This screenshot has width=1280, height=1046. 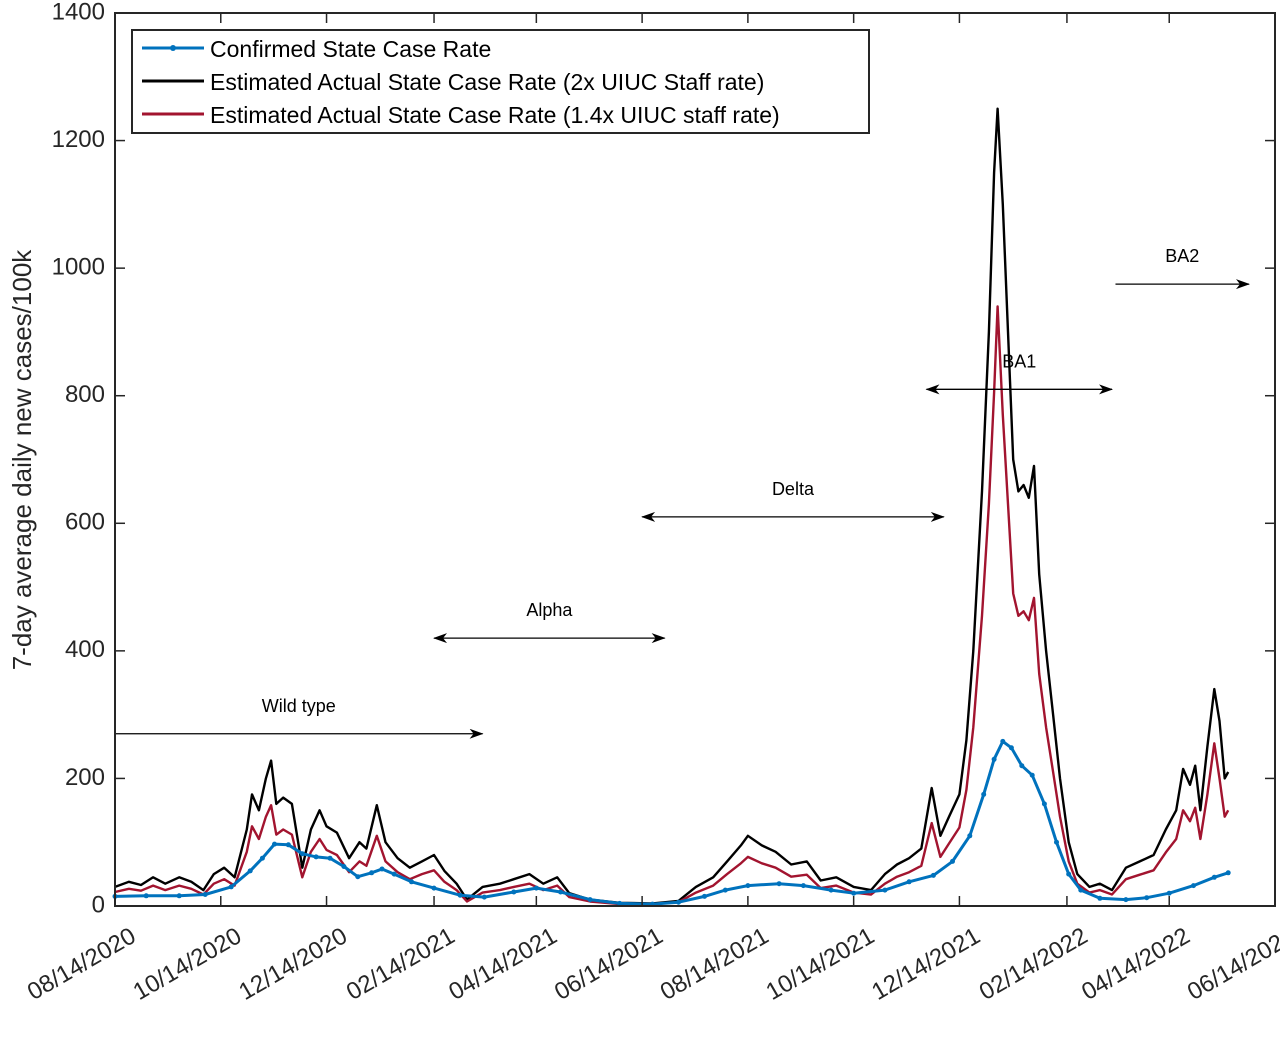 What do you see at coordinates (78, 139) in the screenshot?
I see `y-tick-label: 1200` at bounding box center [78, 139].